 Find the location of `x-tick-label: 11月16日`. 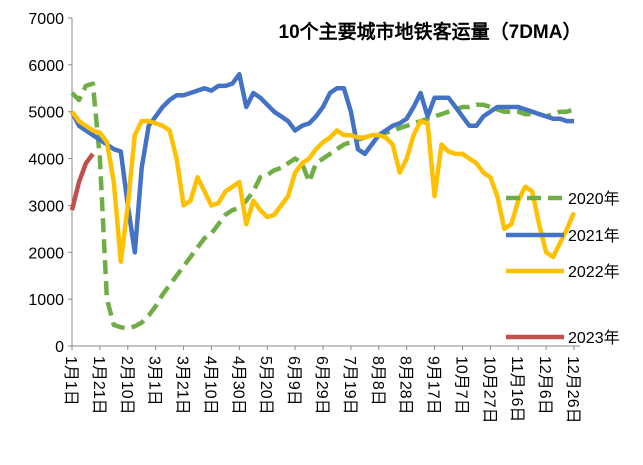

x-tick-label: 11月16日 is located at coordinates (516, 389).